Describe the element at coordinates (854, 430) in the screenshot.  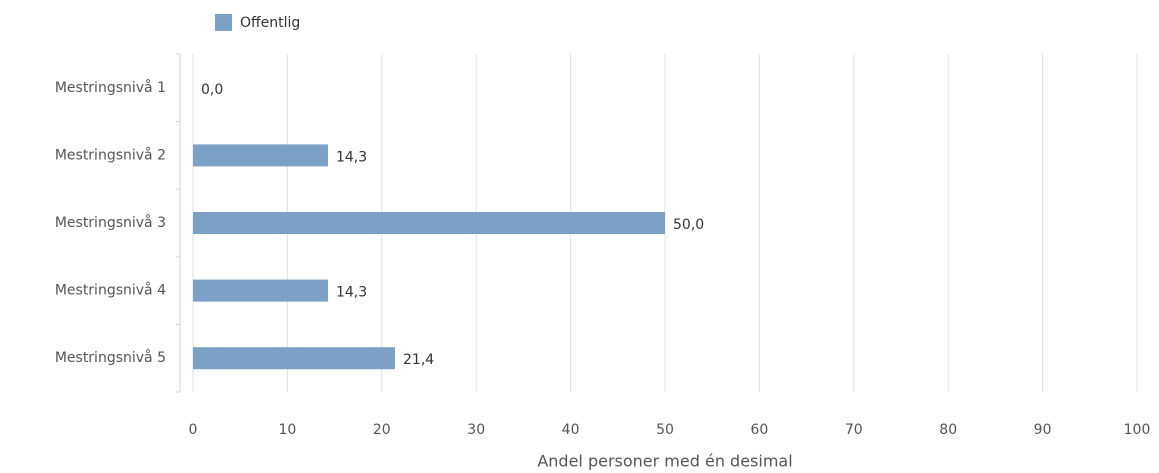
I see `x-tick-label: 70` at that location.